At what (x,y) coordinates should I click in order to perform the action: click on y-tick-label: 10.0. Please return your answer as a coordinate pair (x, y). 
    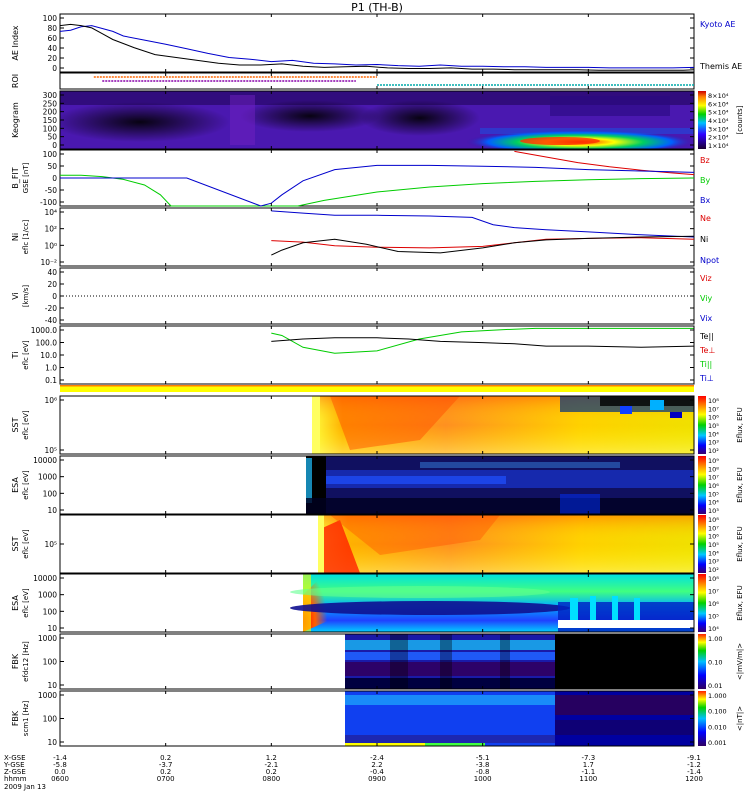
    Looking at the image, I should click on (48, 355).